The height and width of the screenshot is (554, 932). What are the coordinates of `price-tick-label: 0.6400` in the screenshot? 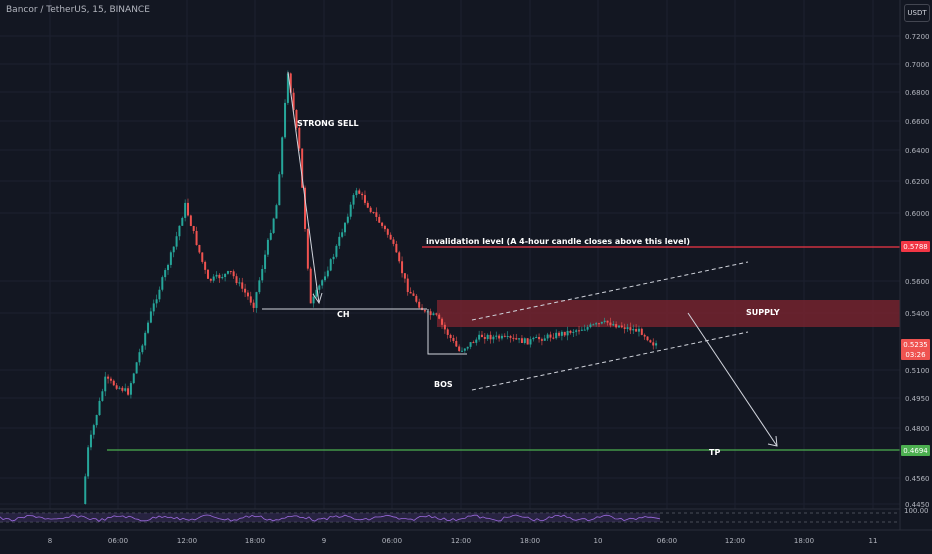 It's located at (917, 151).